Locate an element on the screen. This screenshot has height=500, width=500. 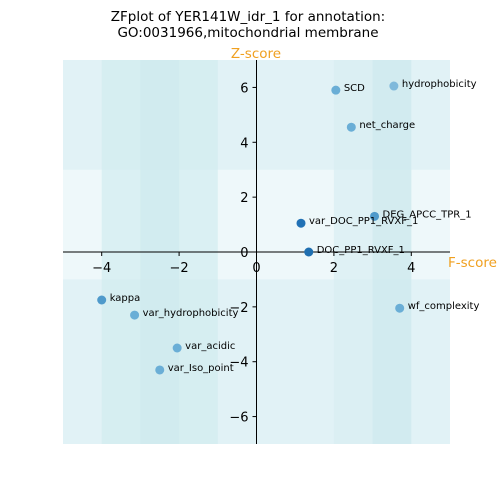
point-label-deg-apcc-tpr-1: DEG_APCC_TPR_1 is located at coordinates (427, 214).